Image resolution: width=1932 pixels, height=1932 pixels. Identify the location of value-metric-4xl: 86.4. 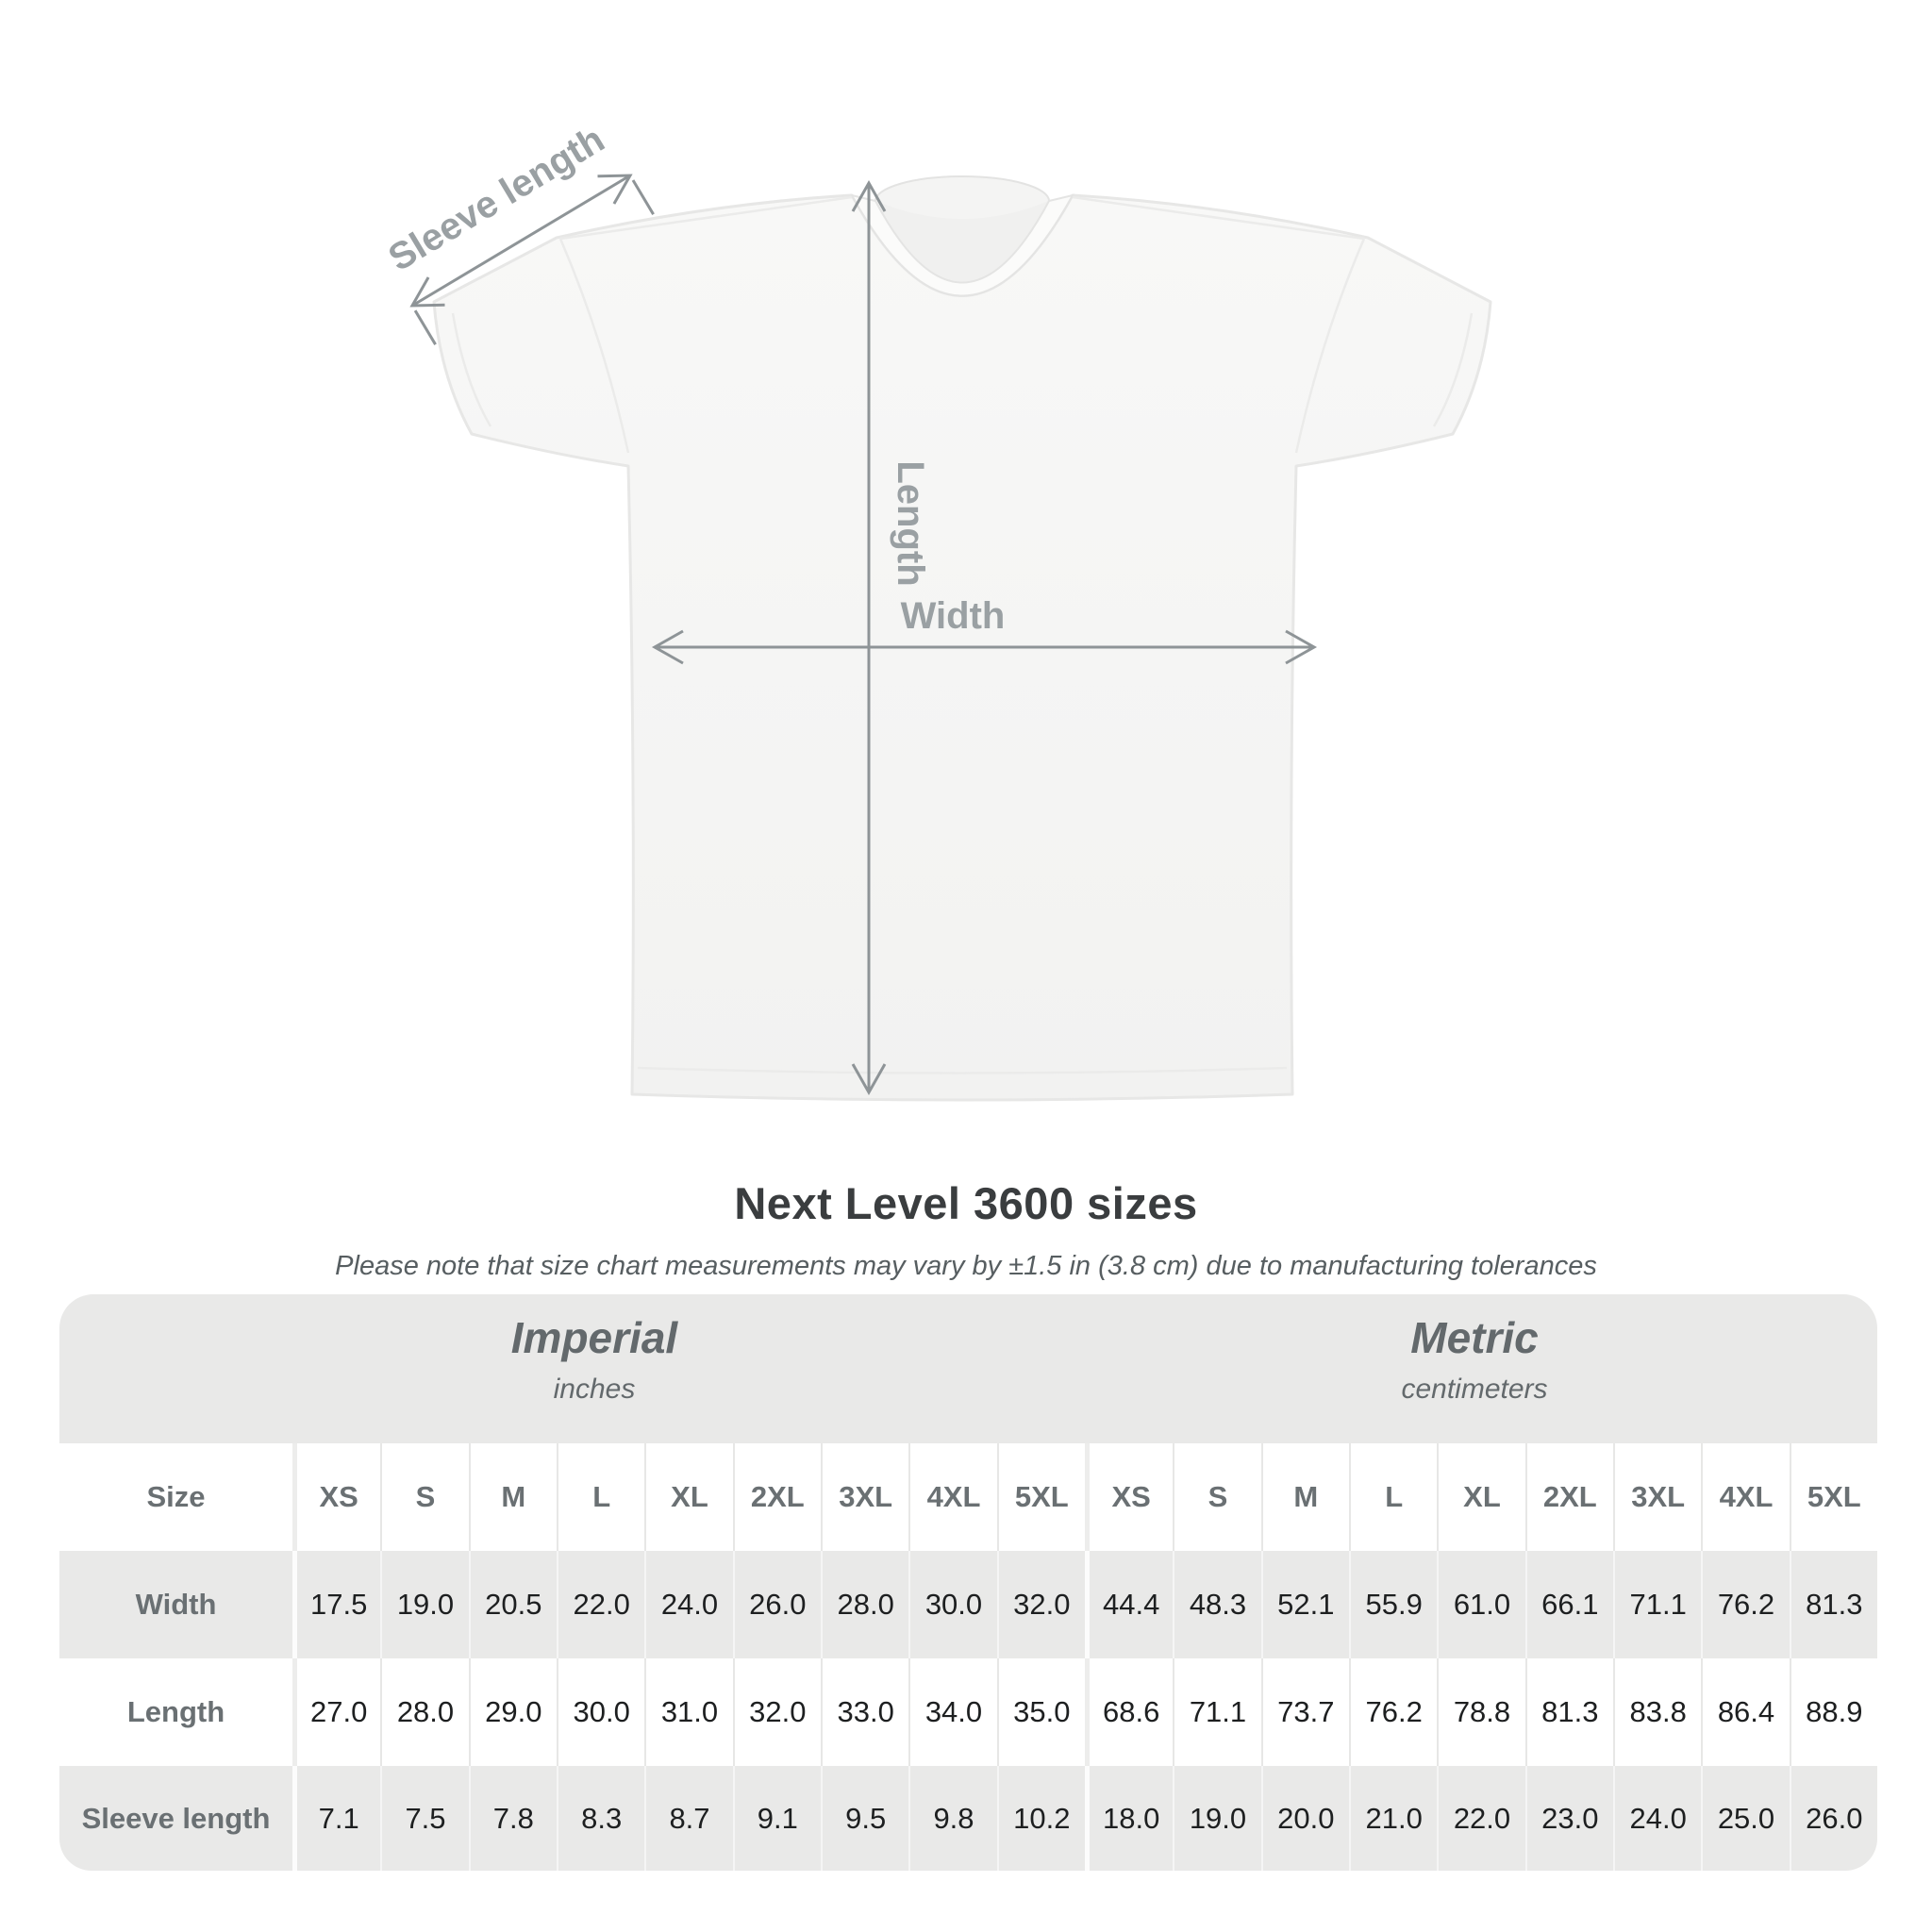
(1745, 1712).